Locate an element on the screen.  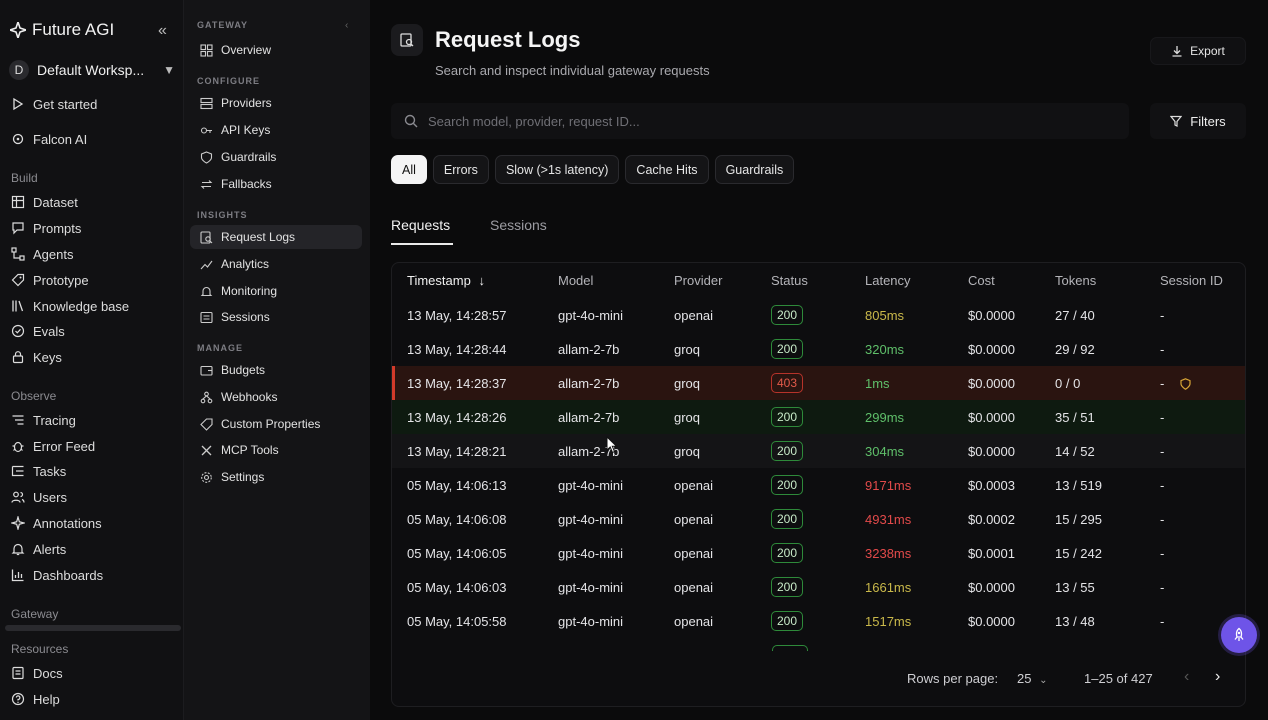
tab-requests: Requests is located at coordinates (421, 225).